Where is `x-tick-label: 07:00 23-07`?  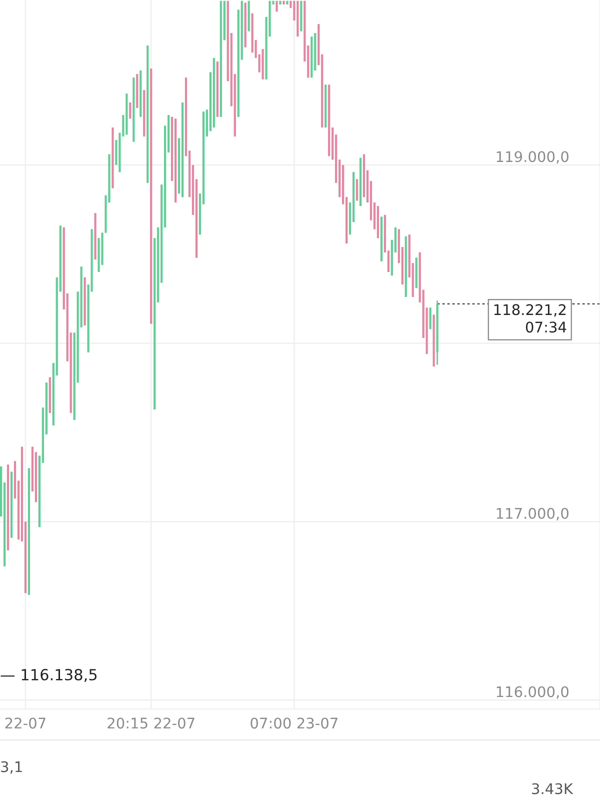 x-tick-label: 07:00 23-07 is located at coordinates (294, 723).